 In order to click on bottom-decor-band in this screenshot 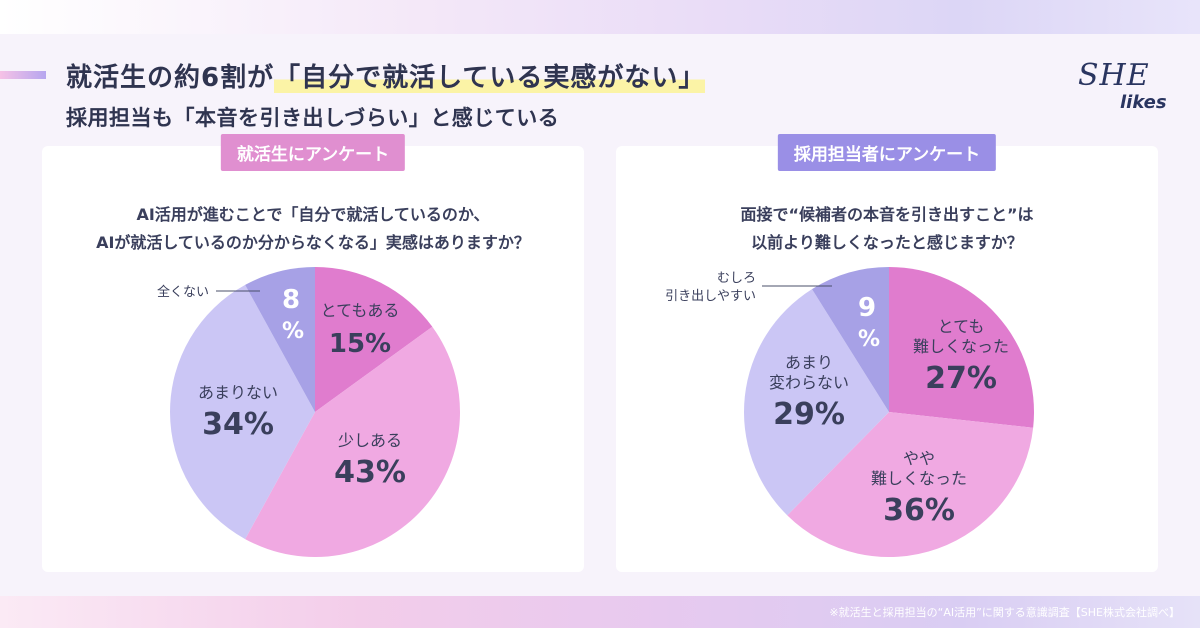, I will do `click(600, 612)`.